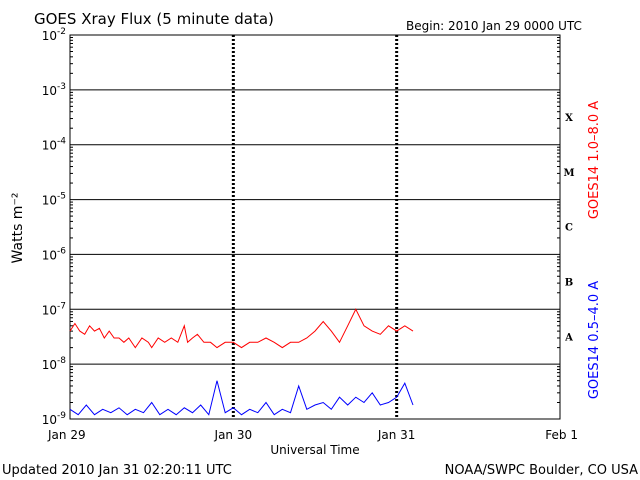  Describe the element at coordinates (54, 254) in the screenshot. I see `y-tick-label: 10⁻⁶` at that location.